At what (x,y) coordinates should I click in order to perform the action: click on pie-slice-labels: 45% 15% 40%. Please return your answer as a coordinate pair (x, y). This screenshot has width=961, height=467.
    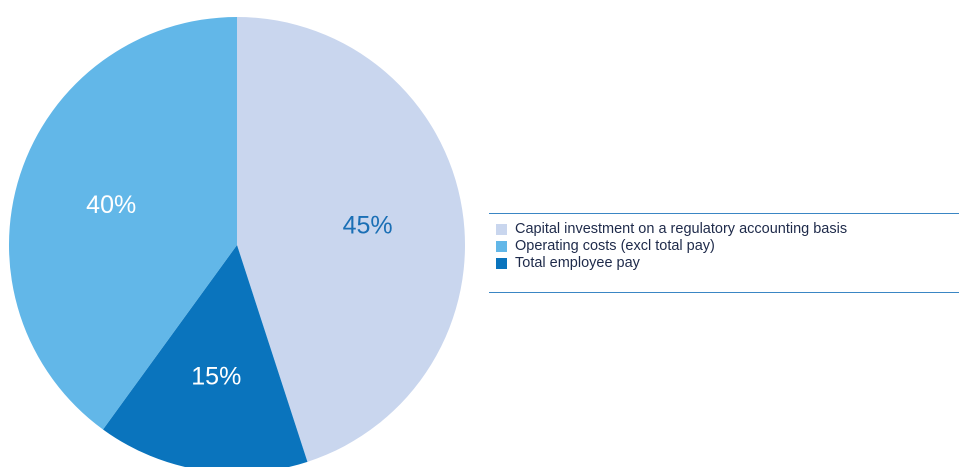
    Looking at the image, I should click on (239, 291).